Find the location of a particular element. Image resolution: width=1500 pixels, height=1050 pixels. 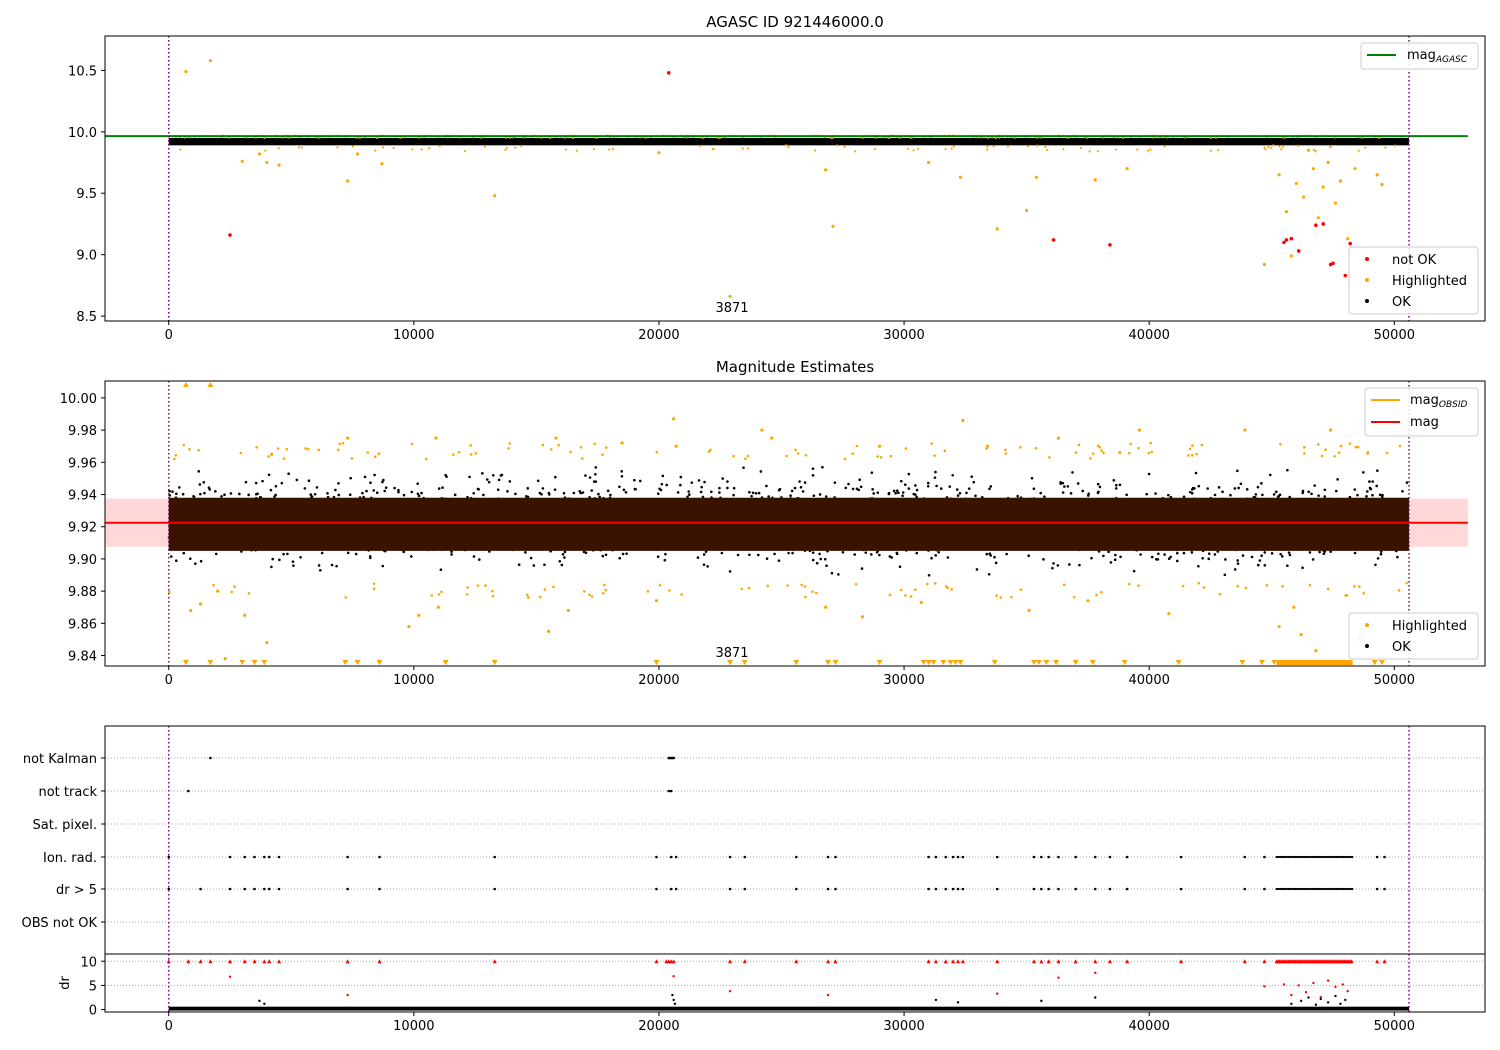

dr-point is located at coordinates (672, 995).